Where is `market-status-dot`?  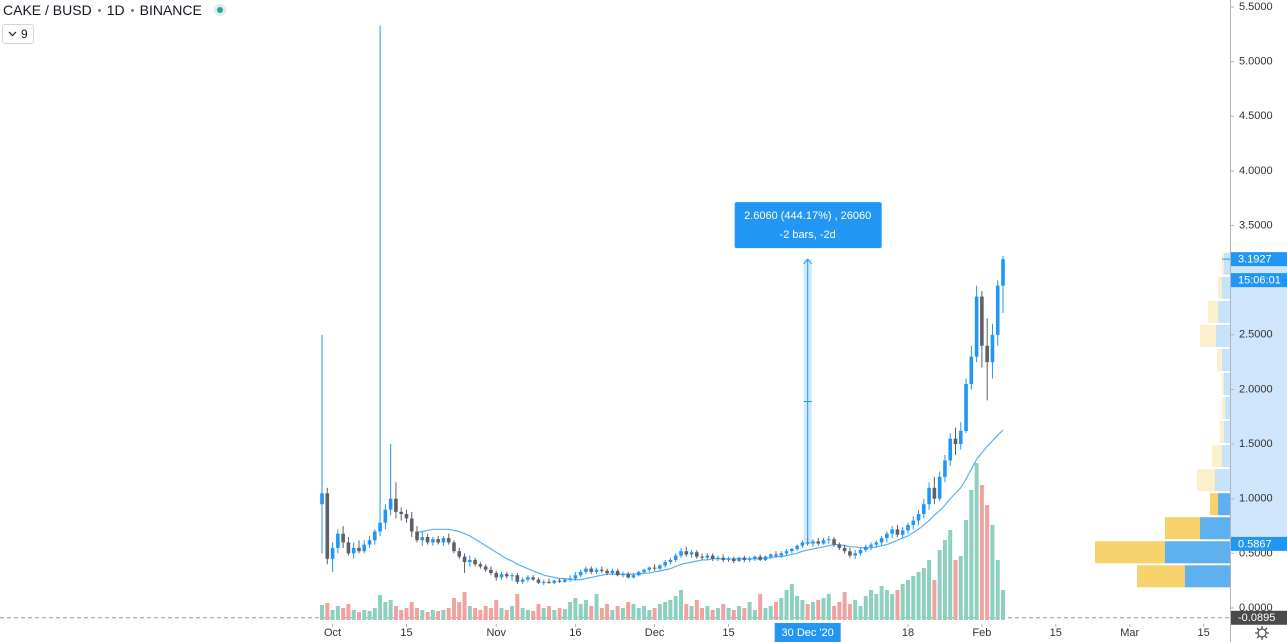 market-status-dot is located at coordinates (219, 10).